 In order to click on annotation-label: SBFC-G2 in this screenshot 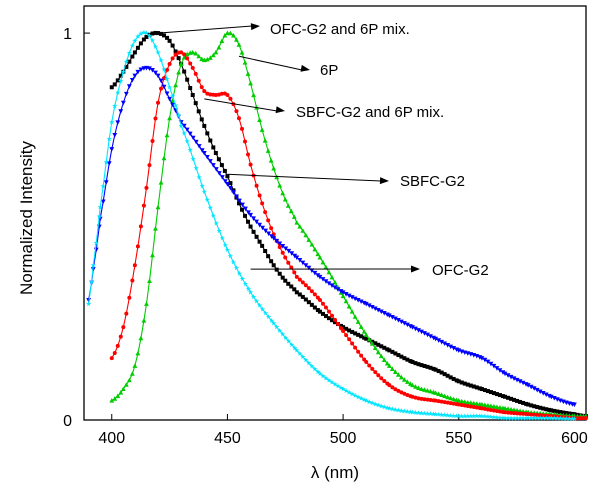, I will do `click(432, 181)`.